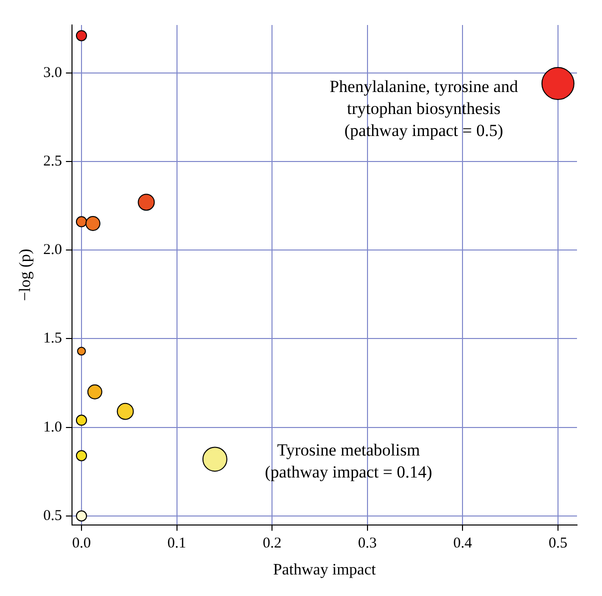  What do you see at coordinates (81, 544) in the screenshot?
I see `x-tick-label: 0.0` at bounding box center [81, 544].